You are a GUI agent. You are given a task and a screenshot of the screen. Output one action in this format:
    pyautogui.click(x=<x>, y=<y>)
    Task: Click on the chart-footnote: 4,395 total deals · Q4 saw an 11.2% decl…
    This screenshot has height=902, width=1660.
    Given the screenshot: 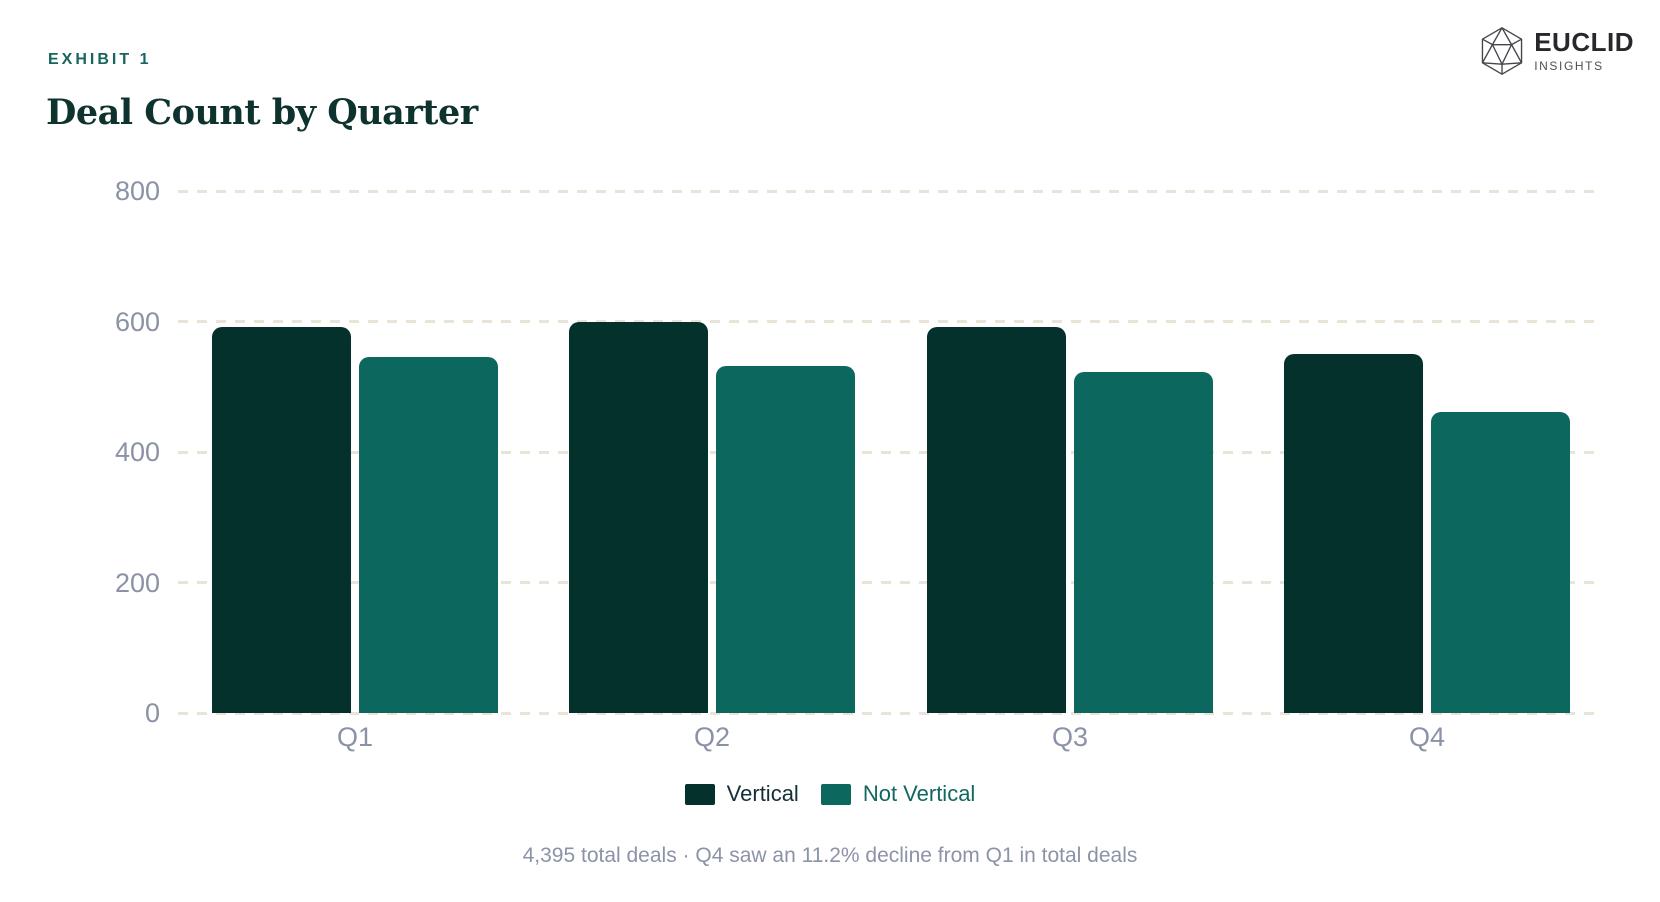 What is the action you would take?
    pyautogui.click(x=830, y=855)
    